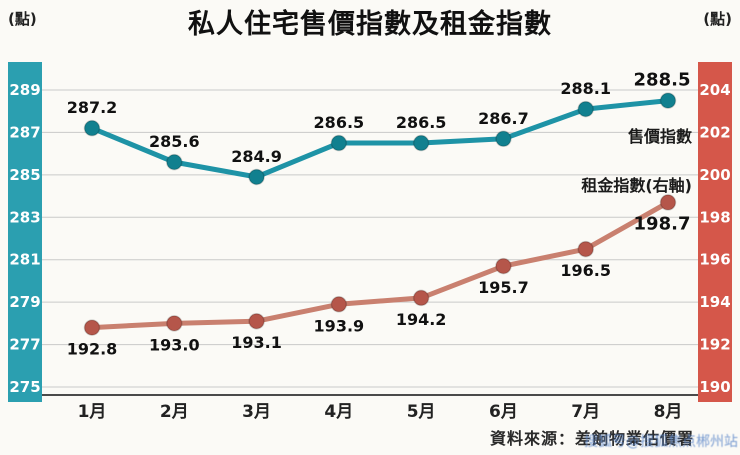  Describe the element at coordinates (24, 90) in the screenshot. I see `left-axis-tick: 289` at that location.